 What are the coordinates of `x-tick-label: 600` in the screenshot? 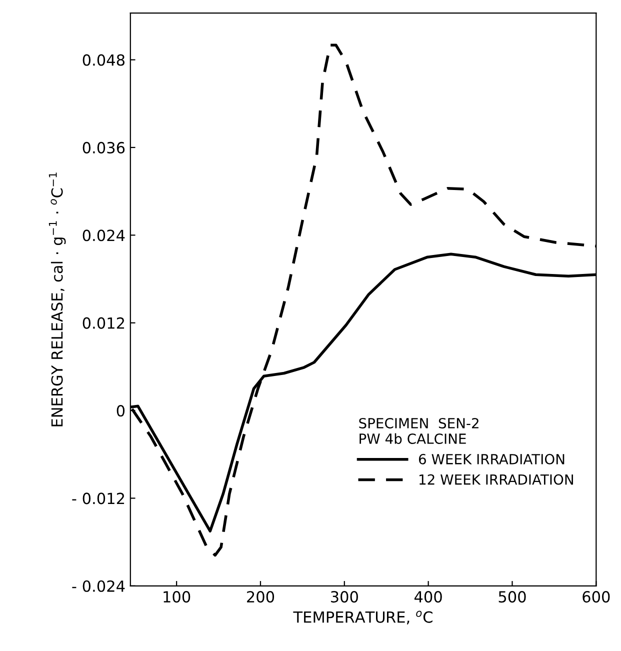 It's located at (596, 597).